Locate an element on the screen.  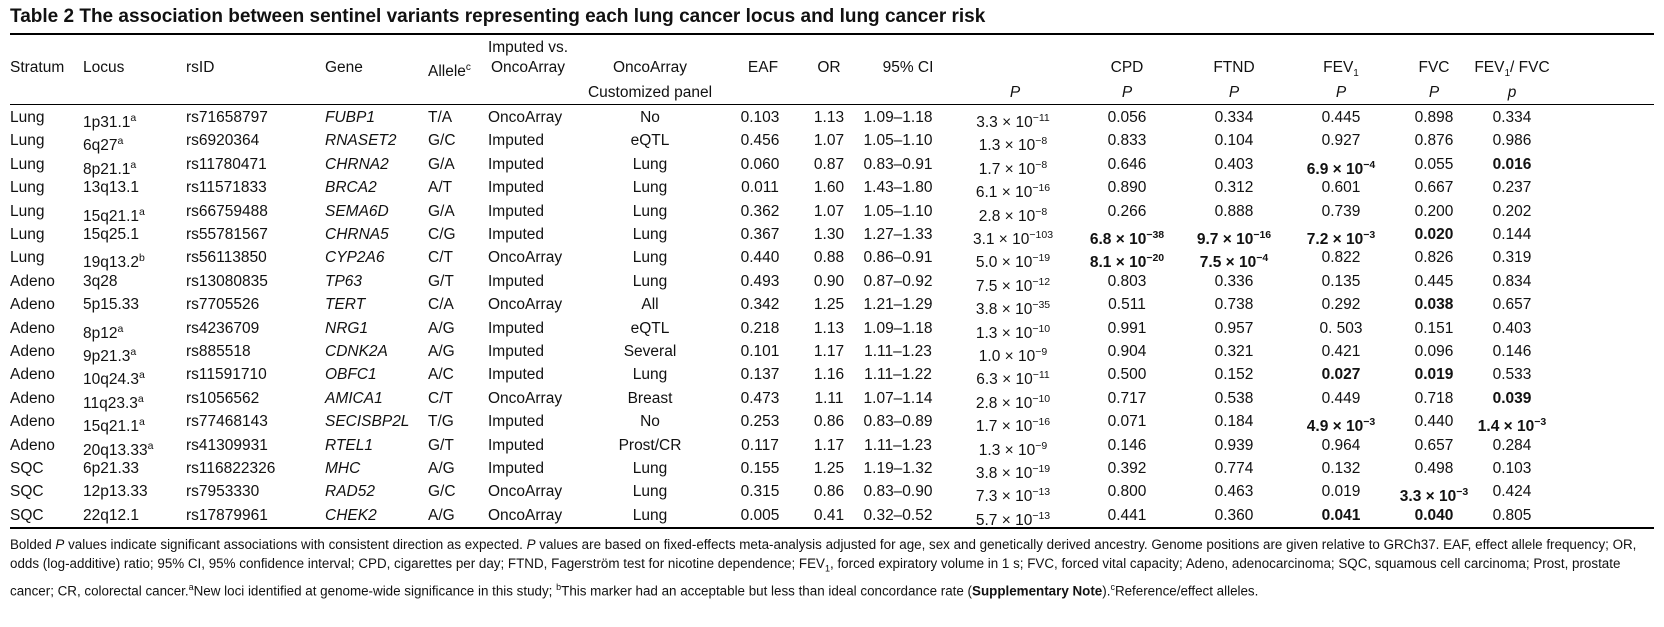
cell-value: rs66759488 is located at coordinates (227, 211).